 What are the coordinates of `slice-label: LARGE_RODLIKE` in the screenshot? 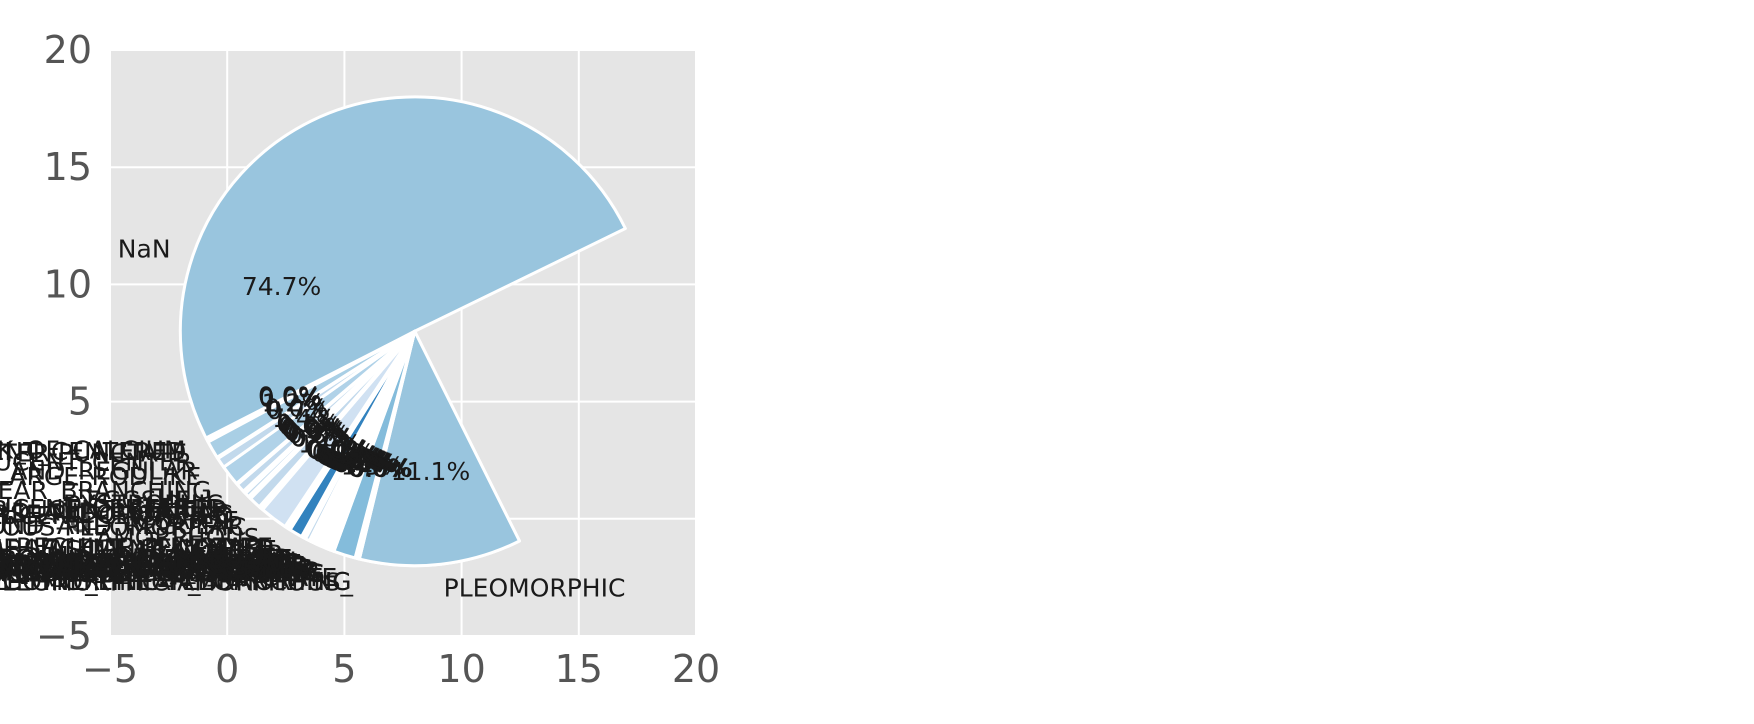 It's located at (100, 476).